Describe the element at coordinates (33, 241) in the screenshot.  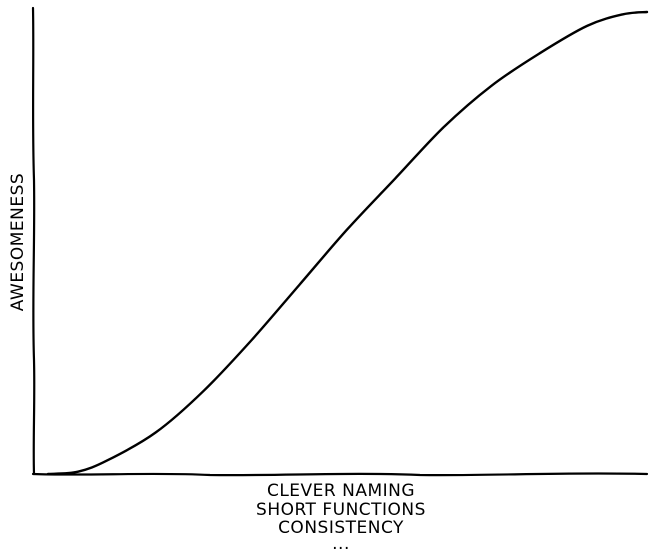
I see `y-axis` at that location.